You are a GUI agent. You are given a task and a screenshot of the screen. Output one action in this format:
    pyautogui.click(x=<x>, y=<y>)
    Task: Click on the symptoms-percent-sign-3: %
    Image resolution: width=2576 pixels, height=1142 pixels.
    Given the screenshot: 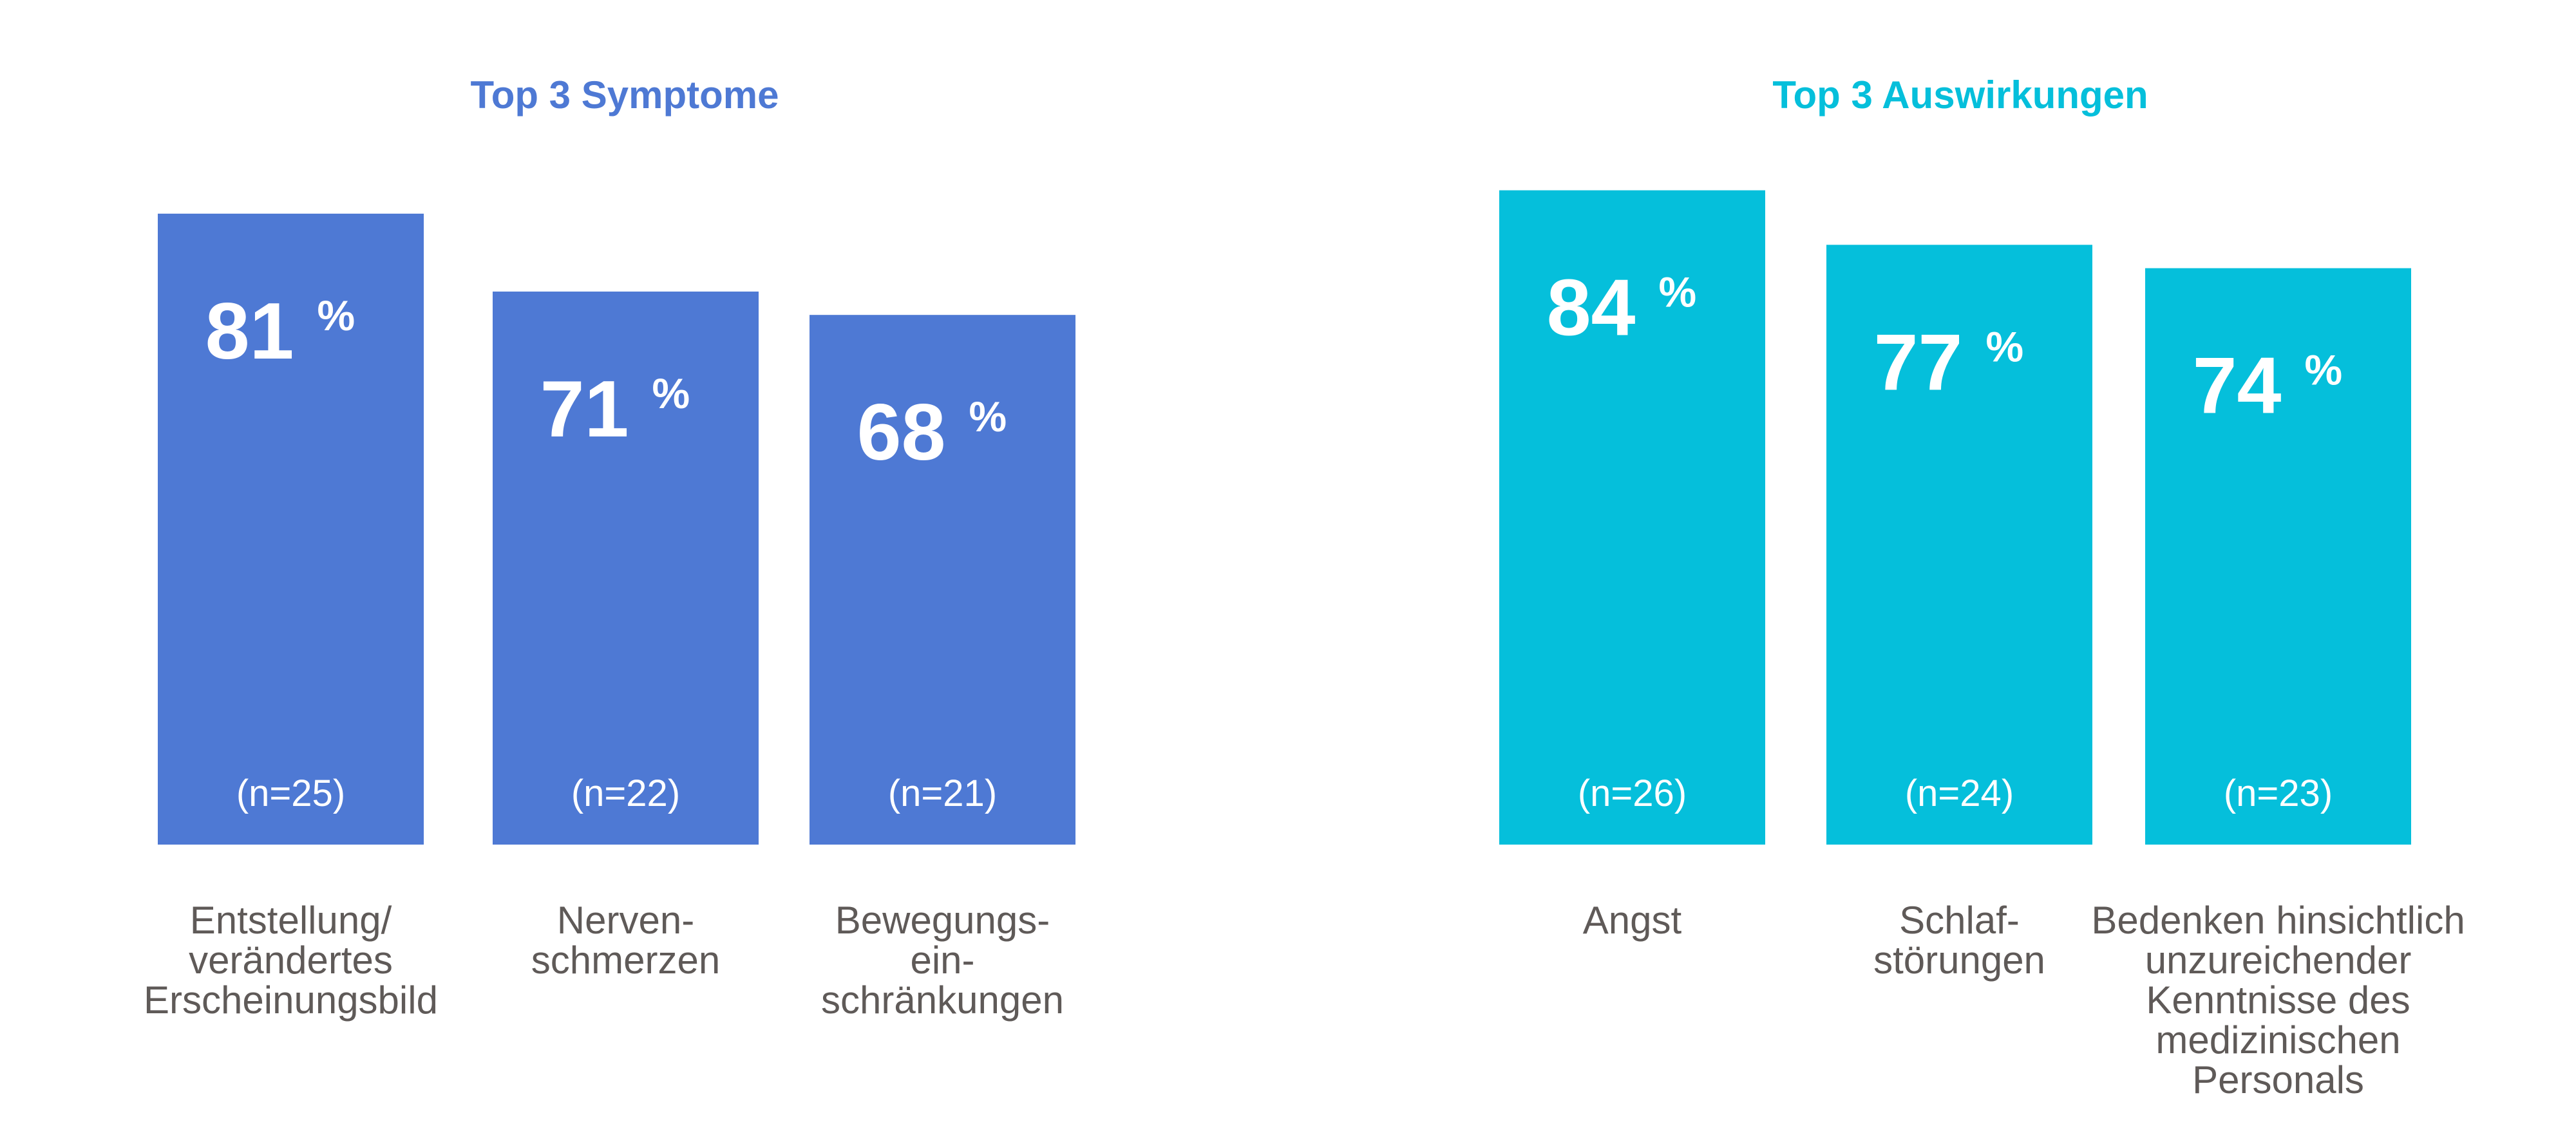 What is the action you would take?
    pyautogui.click(x=988, y=416)
    